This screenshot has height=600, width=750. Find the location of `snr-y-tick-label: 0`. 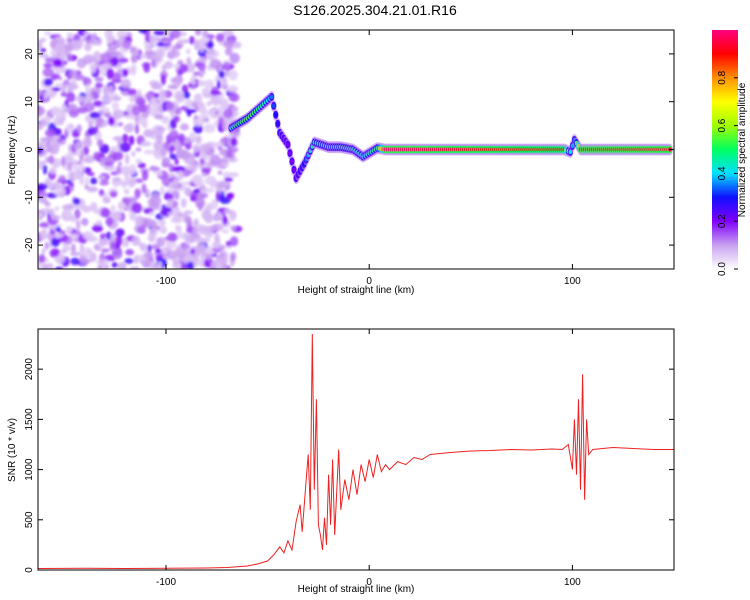

snr-y-tick-label: 0 is located at coordinates (29, 570).